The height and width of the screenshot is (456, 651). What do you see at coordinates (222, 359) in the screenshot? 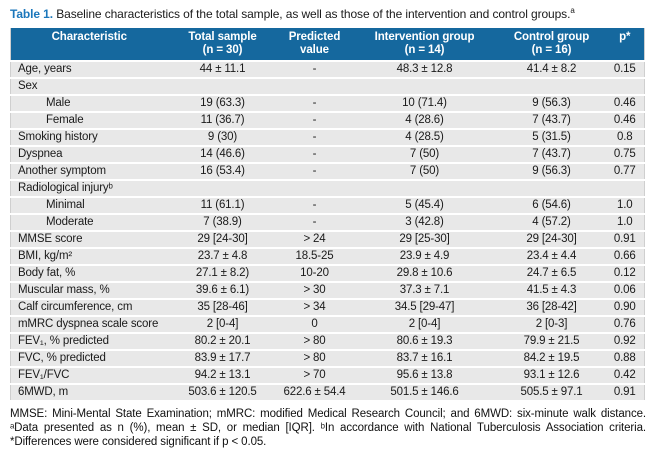
I see `value-cell: 83.9 ± 17.7` at bounding box center [222, 359].